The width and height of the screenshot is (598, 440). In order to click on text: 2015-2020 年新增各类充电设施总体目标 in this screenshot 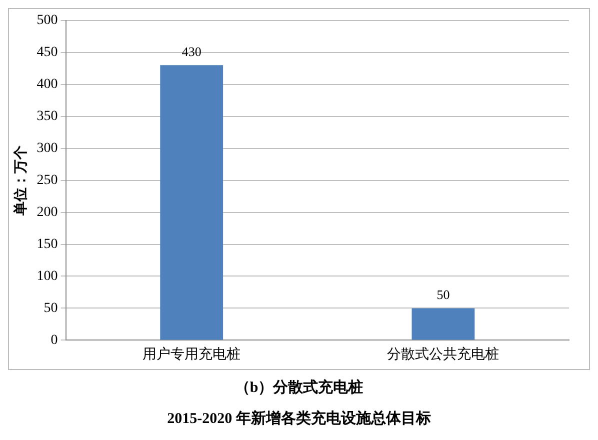, I will do `click(299, 418)`.